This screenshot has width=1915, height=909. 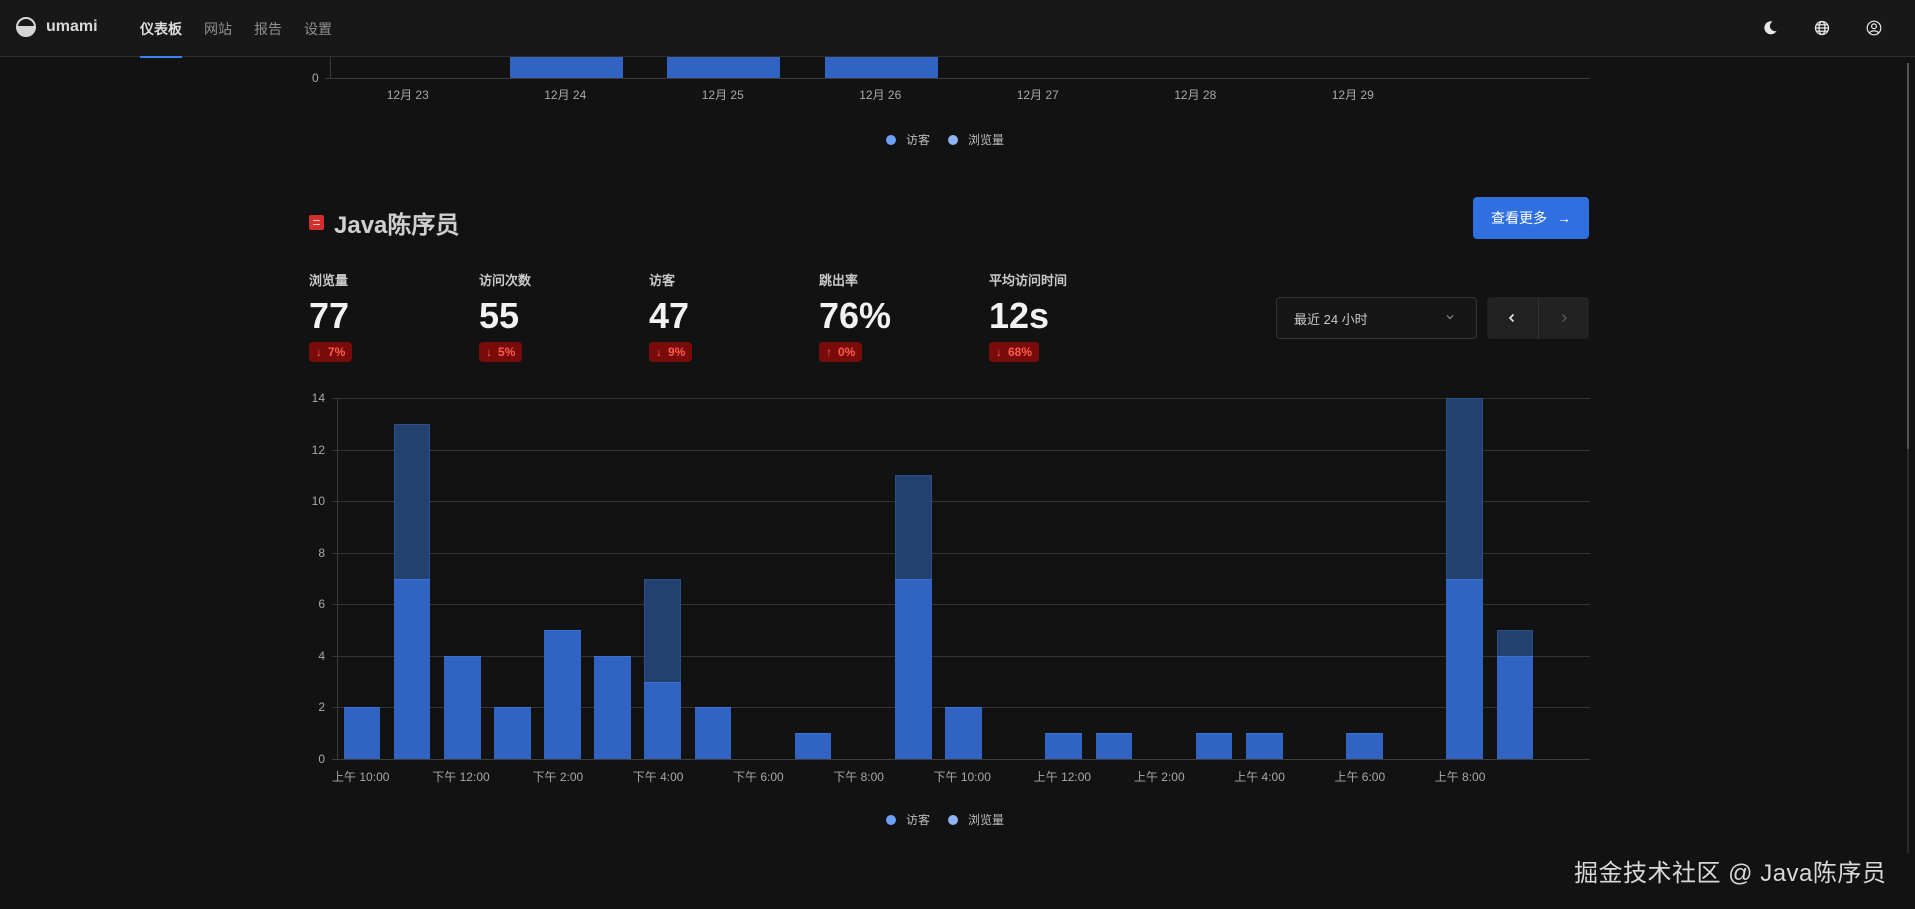 I want to click on view-more-button: 查看更多 →, so click(x=1531, y=218).